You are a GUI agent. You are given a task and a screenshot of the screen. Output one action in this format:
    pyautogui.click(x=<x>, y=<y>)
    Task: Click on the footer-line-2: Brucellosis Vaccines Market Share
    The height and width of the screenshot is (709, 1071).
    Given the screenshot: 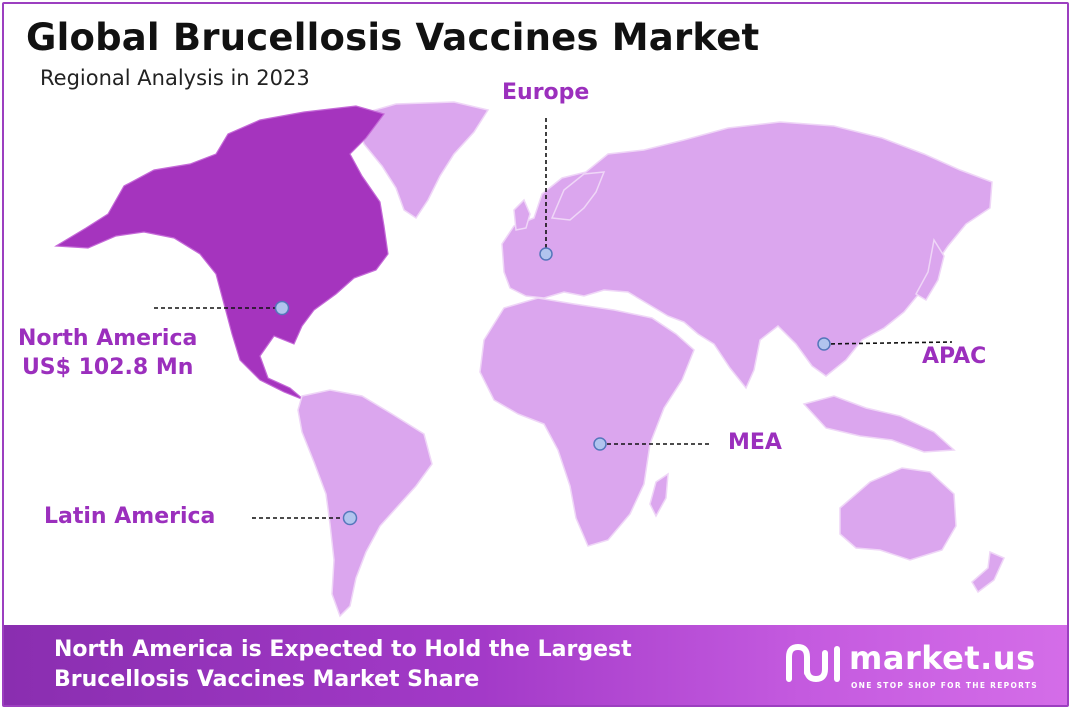 What is the action you would take?
    pyautogui.click(x=267, y=679)
    